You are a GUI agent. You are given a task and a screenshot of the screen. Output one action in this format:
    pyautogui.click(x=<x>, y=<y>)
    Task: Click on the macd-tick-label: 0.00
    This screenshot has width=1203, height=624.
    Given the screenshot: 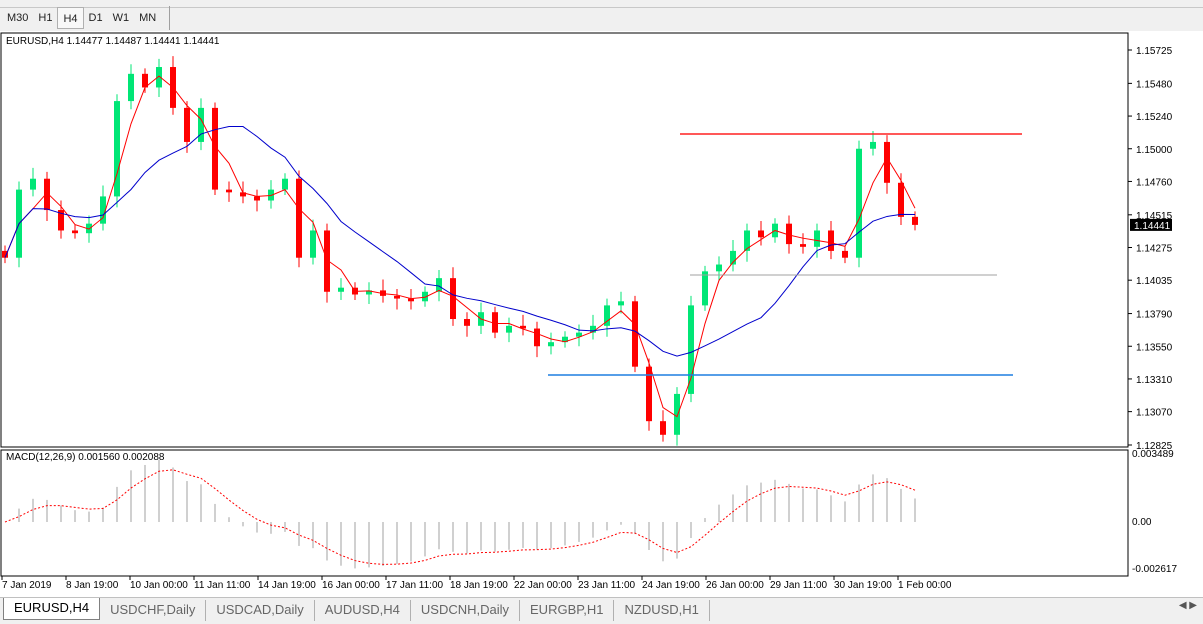 What is the action you would take?
    pyautogui.click(x=1142, y=522)
    